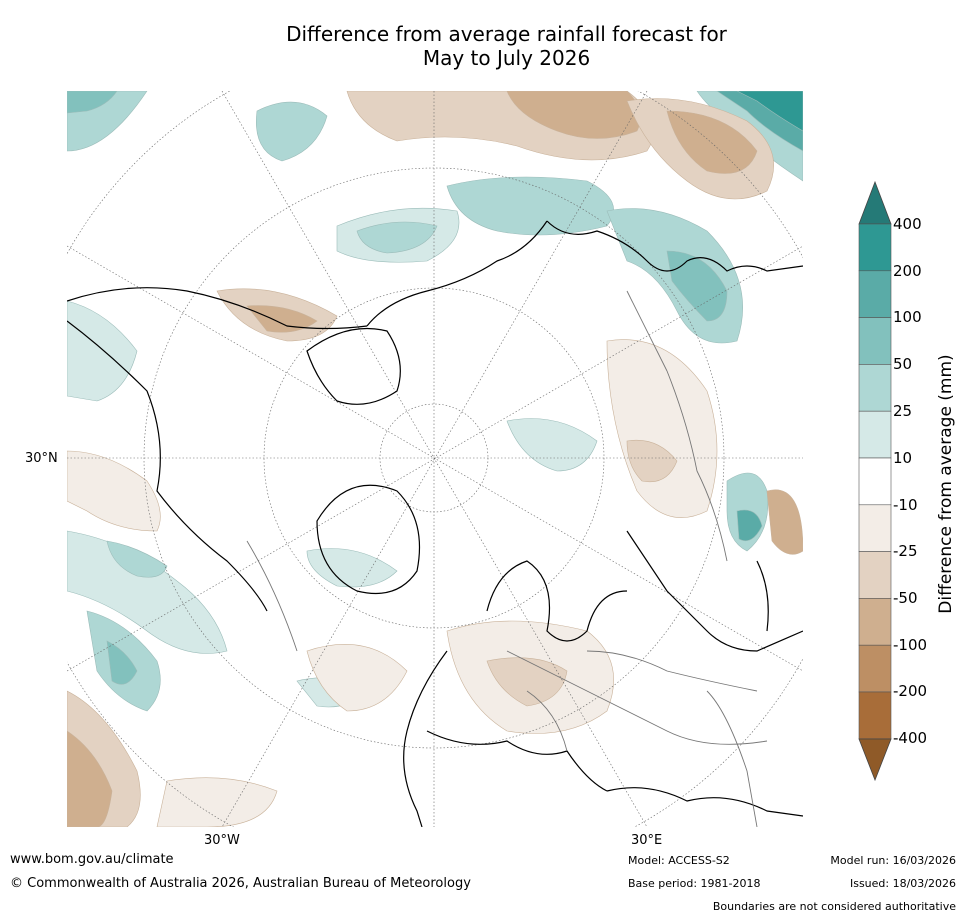 The width and height of the screenshot is (965, 919). I want to click on colorbar, so click(875, 481).